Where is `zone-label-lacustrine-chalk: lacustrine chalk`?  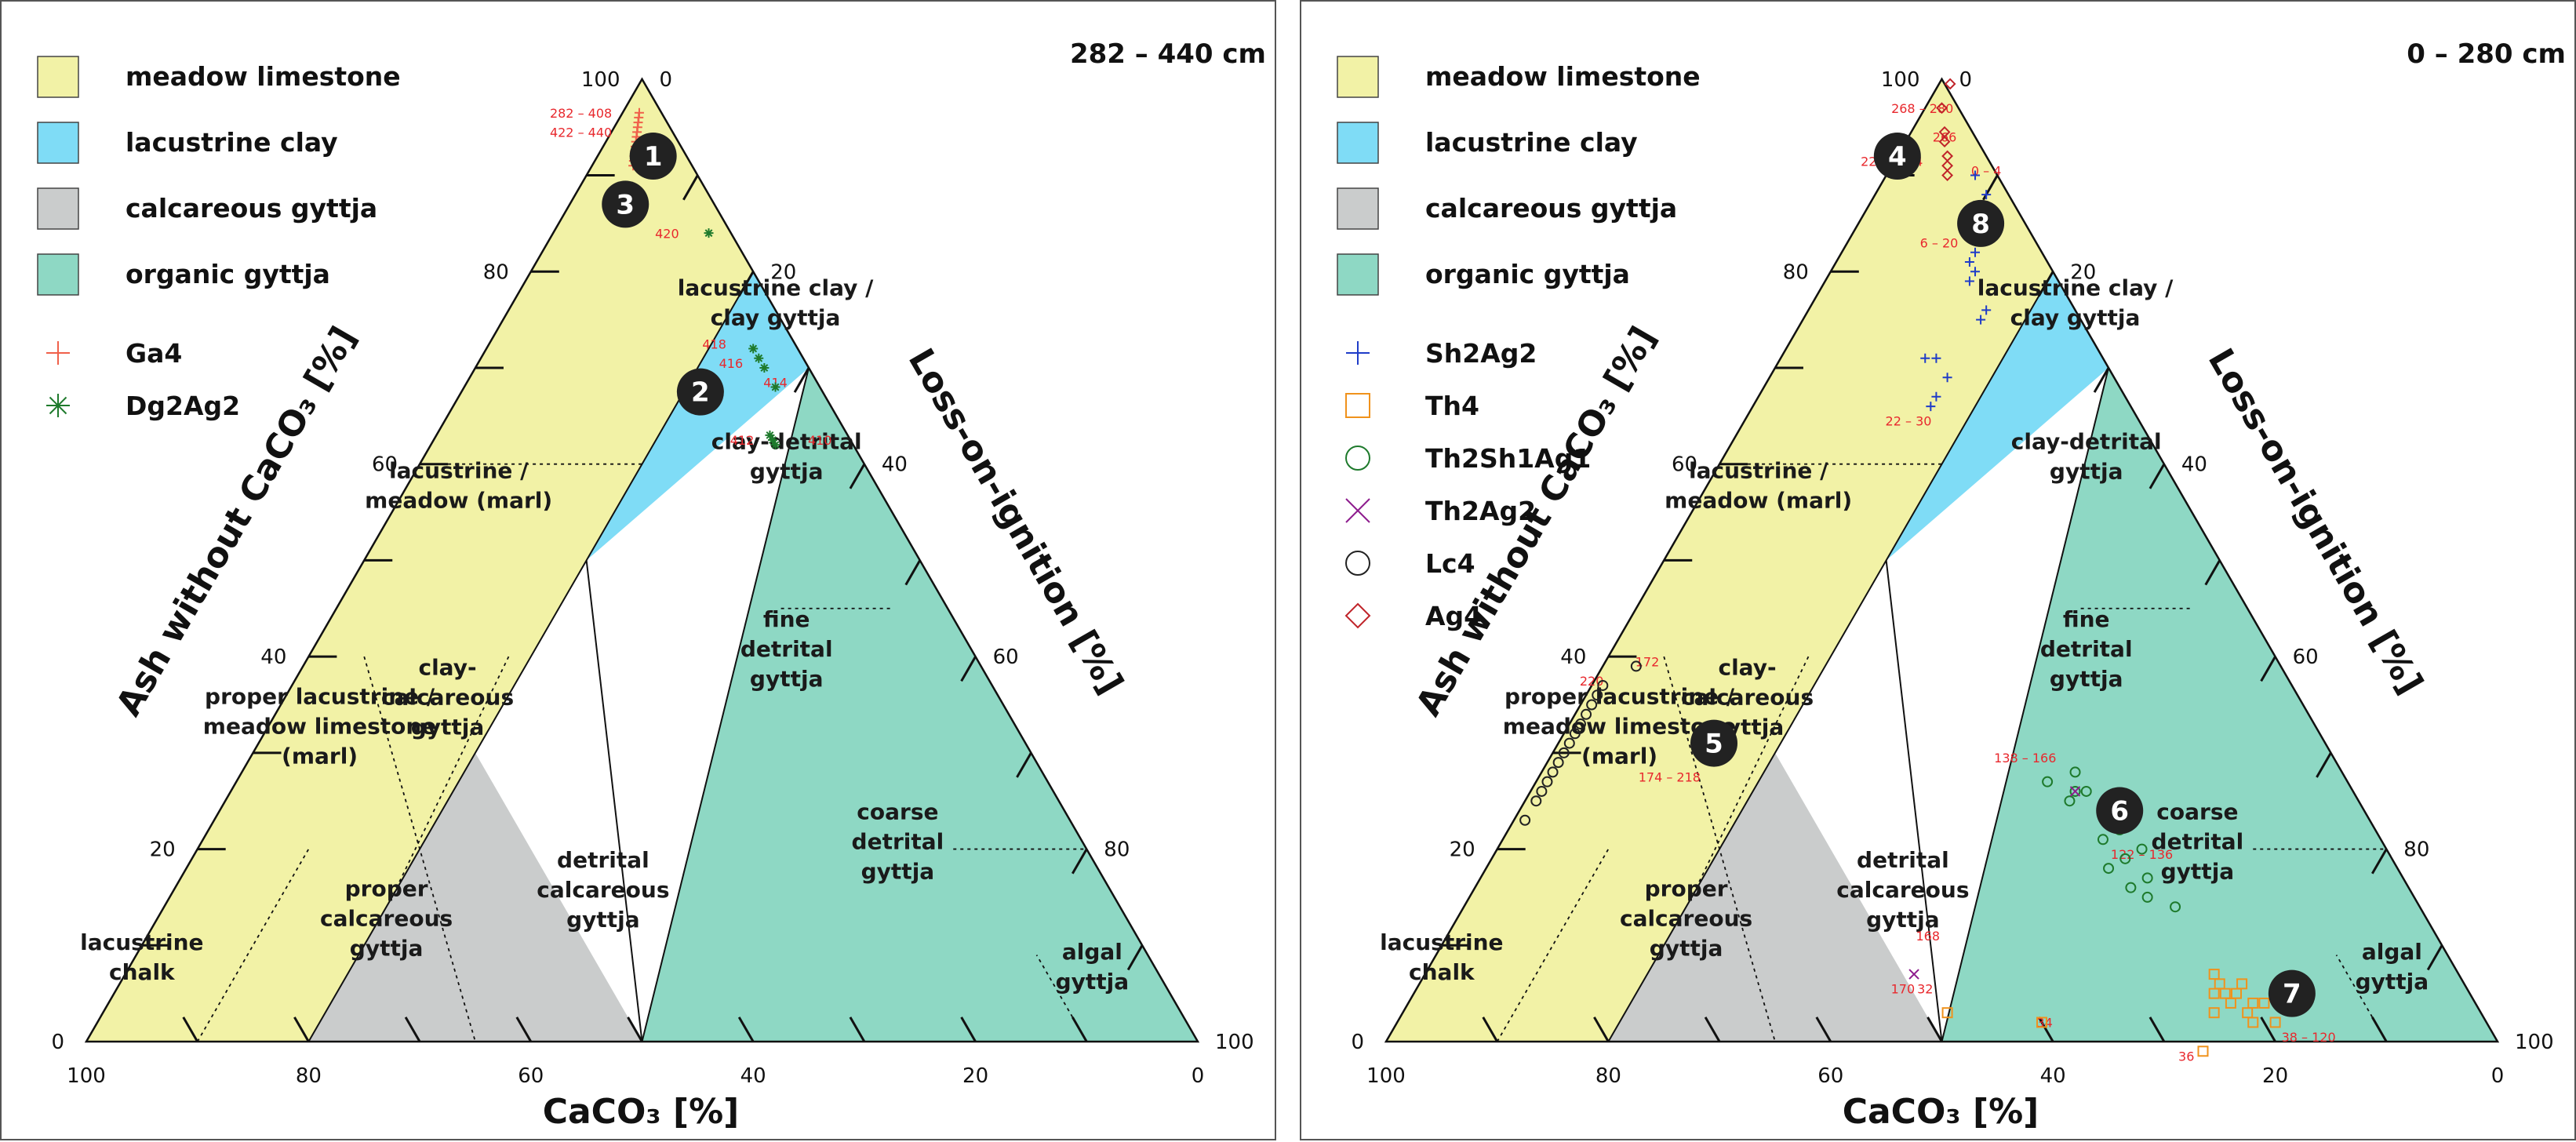 zone-label-lacustrine-chalk: lacustrine chalk is located at coordinates (141, 957).